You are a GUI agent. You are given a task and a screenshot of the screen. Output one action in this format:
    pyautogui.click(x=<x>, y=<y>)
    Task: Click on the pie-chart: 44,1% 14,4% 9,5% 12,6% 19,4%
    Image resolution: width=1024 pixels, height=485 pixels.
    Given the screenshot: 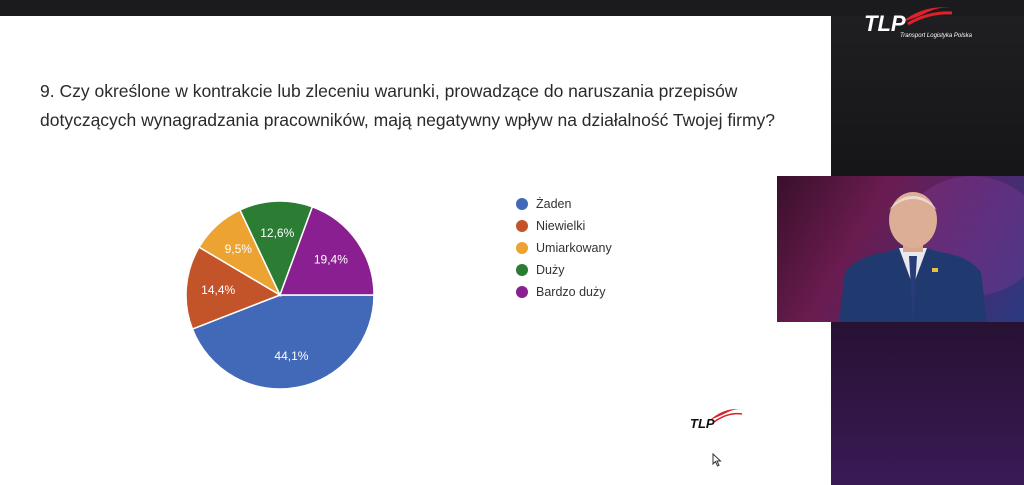 What is the action you would take?
    pyautogui.click(x=280, y=295)
    